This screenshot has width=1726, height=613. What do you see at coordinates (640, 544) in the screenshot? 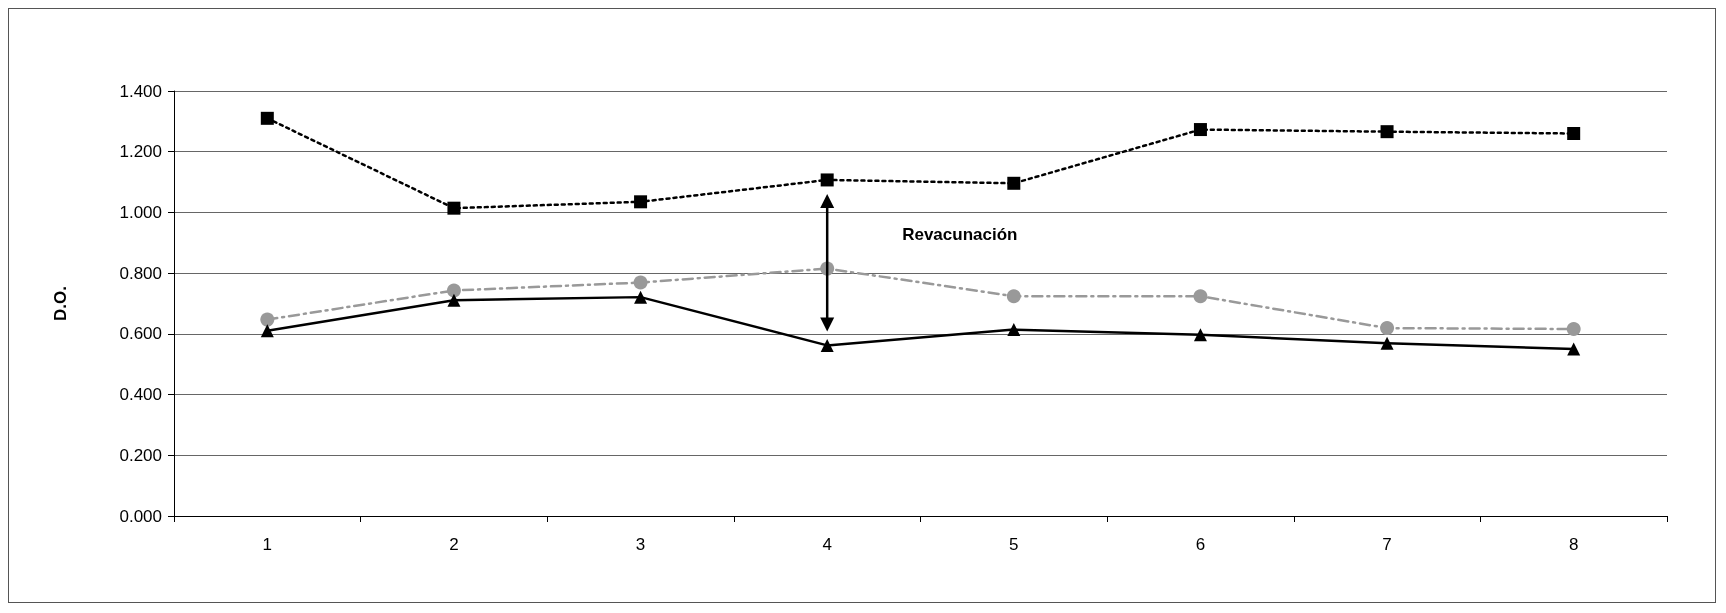
I see `x-tick-label: 3` at bounding box center [640, 544].